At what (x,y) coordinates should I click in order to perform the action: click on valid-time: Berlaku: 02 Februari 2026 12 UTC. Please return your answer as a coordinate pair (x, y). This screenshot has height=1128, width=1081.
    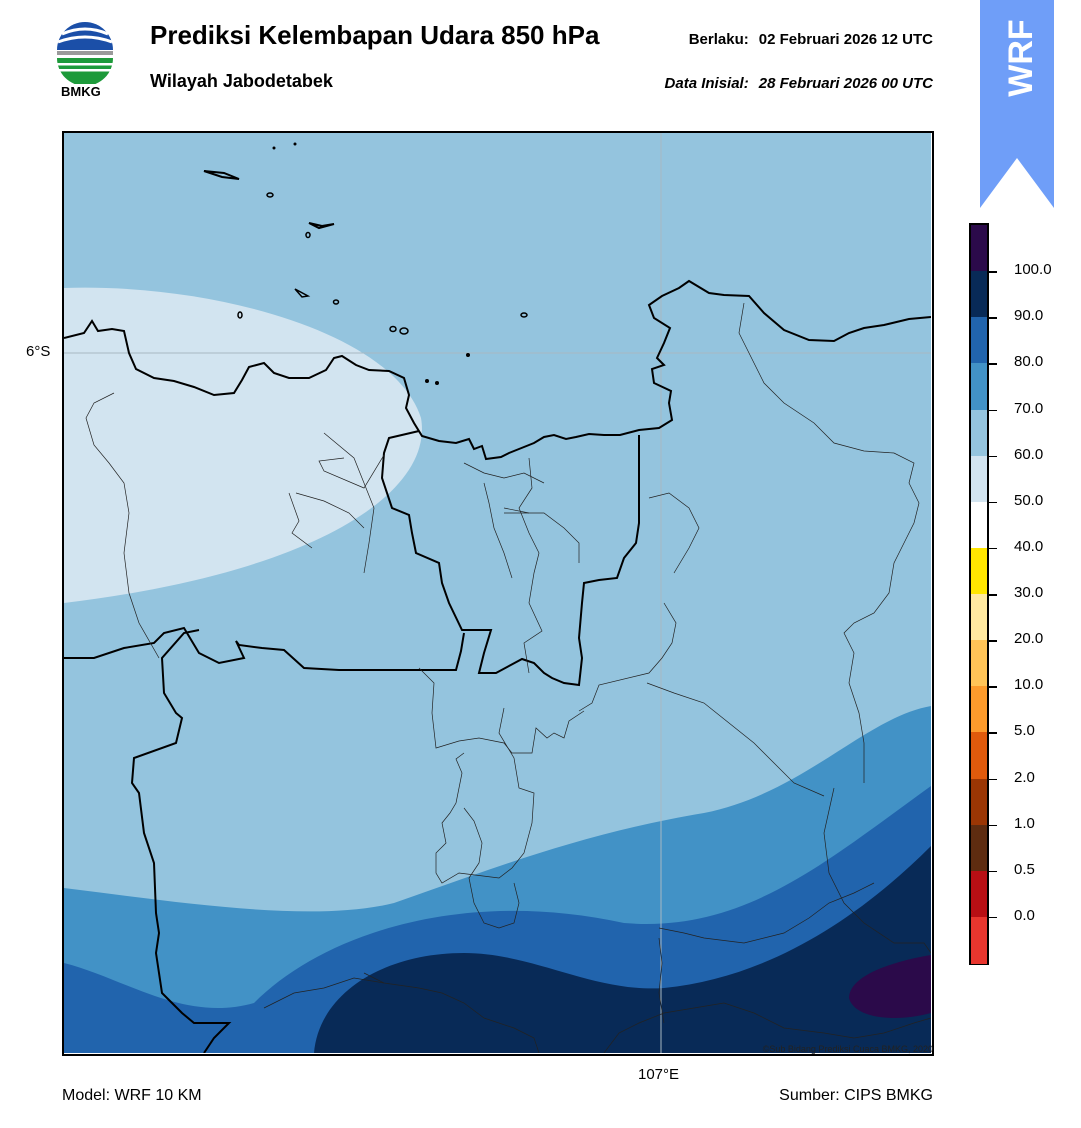
    Looking at the image, I should click on (811, 39).